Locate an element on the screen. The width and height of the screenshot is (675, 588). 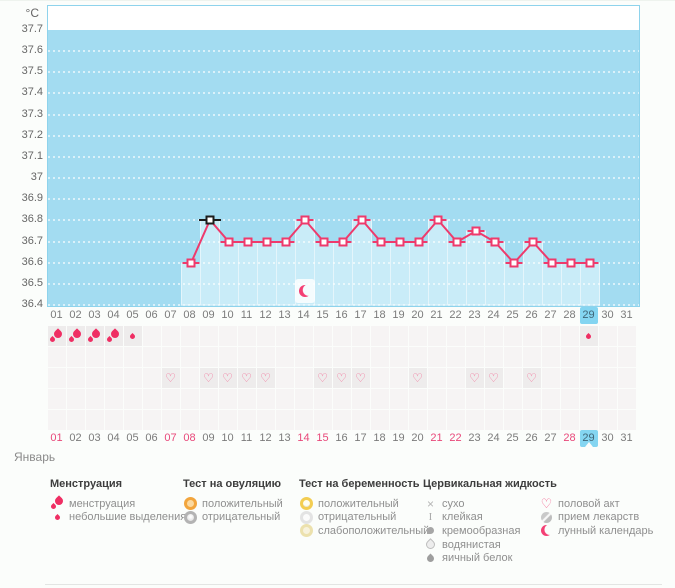
event-cell-row1-day9 is located at coordinates (208, 336).